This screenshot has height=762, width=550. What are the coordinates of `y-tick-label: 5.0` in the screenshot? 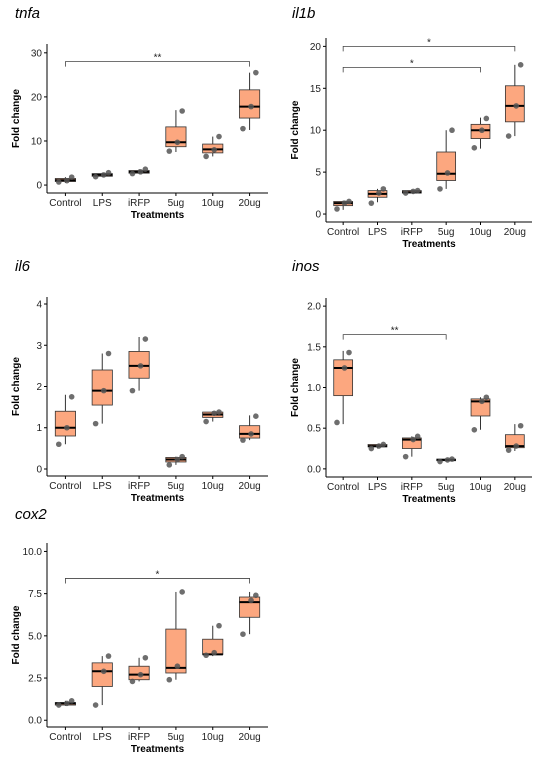 It's located at (35, 636).